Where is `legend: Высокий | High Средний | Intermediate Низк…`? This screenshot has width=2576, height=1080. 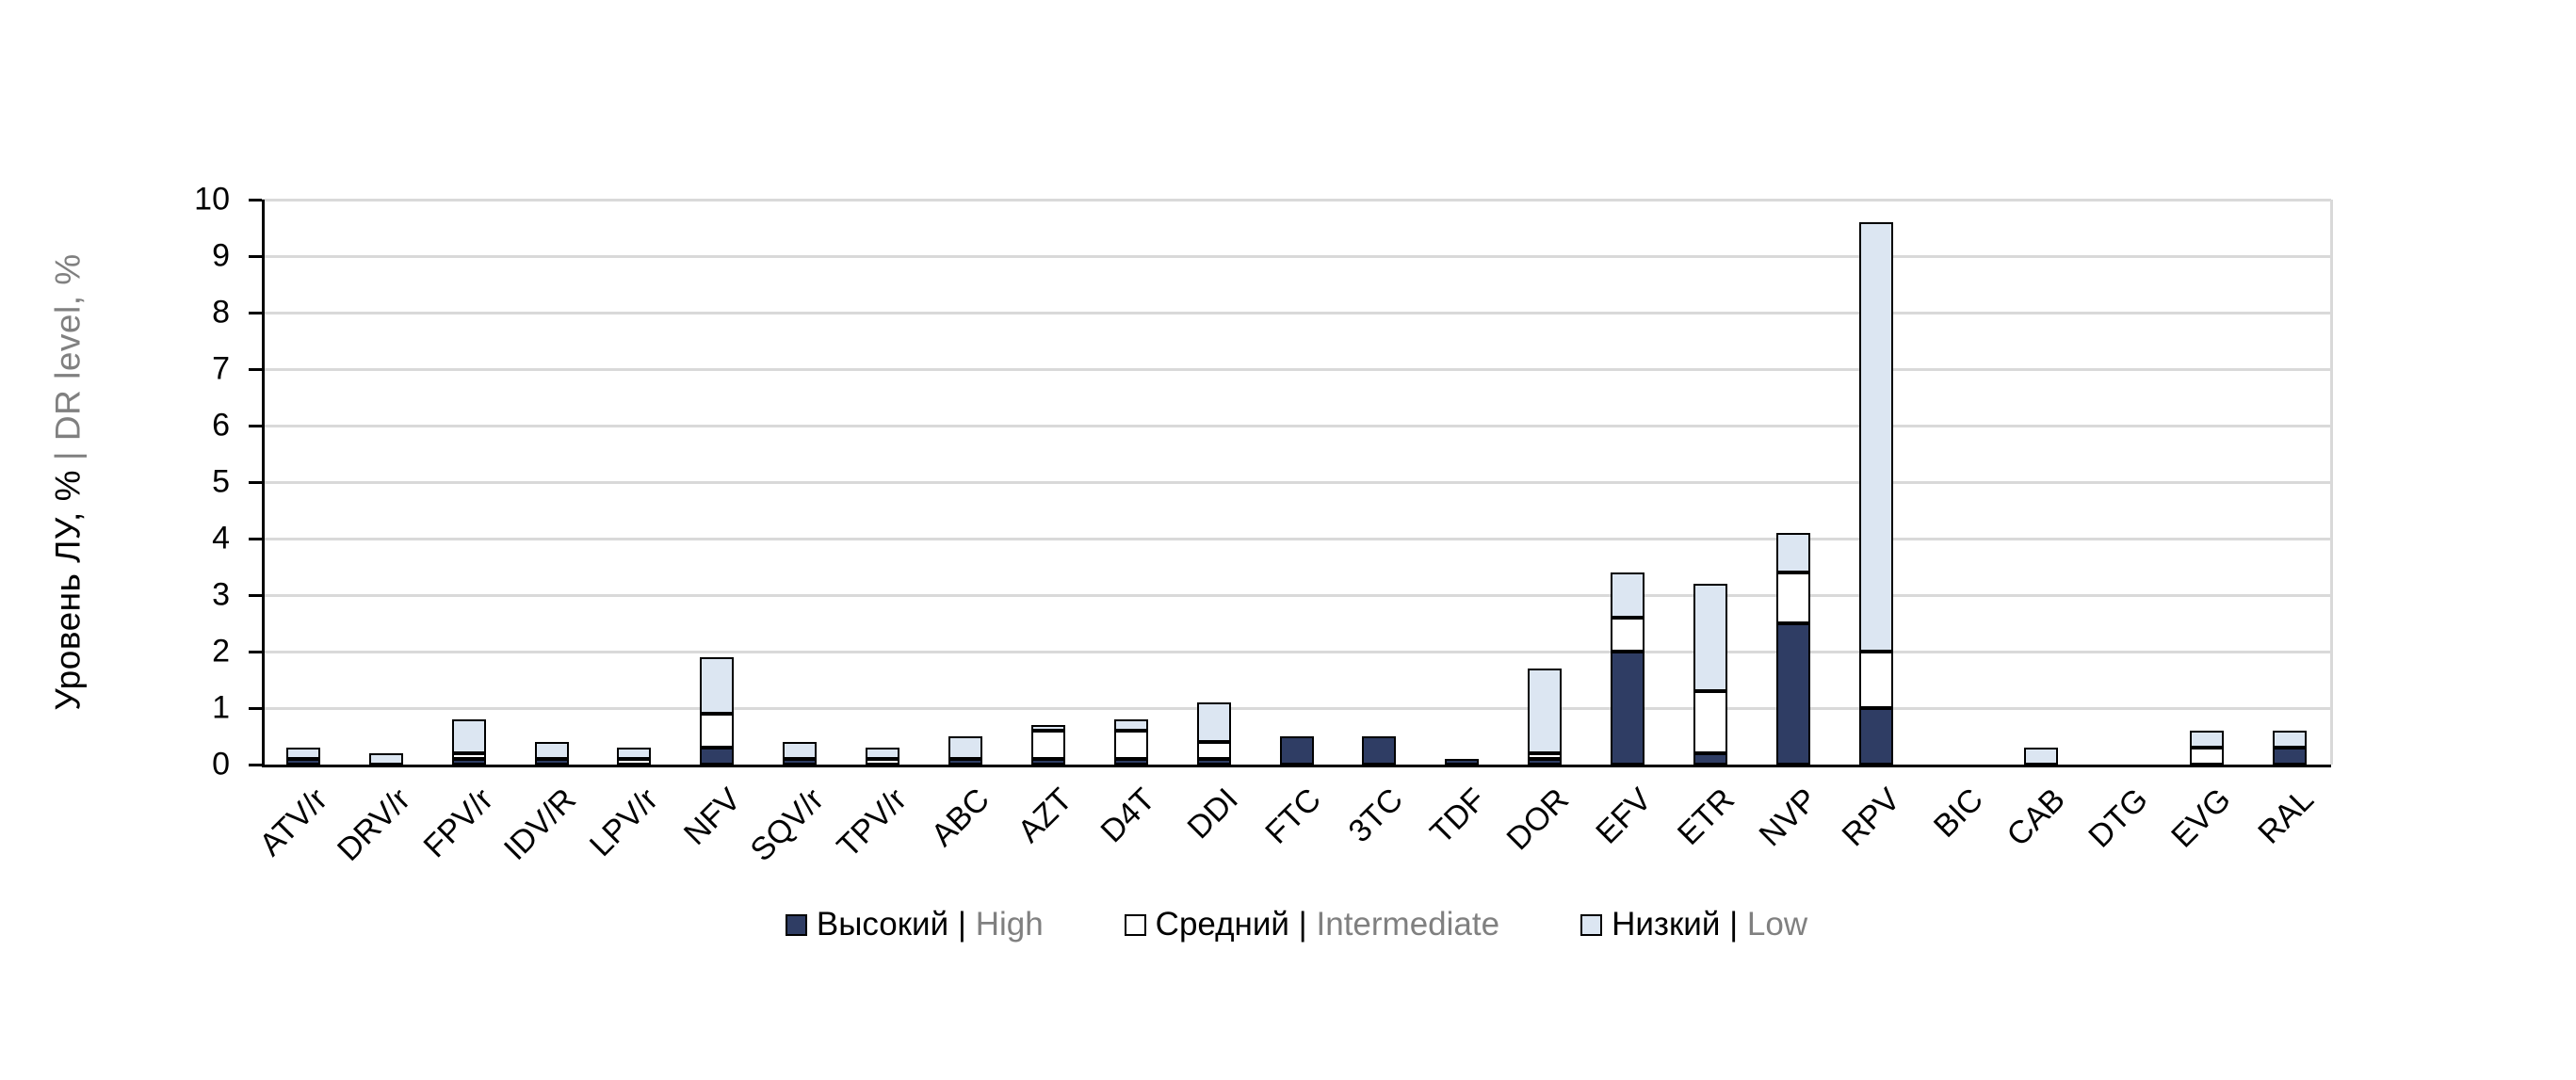 legend: Высокий | High Средний | Intermediate Низк… is located at coordinates (1296, 925).